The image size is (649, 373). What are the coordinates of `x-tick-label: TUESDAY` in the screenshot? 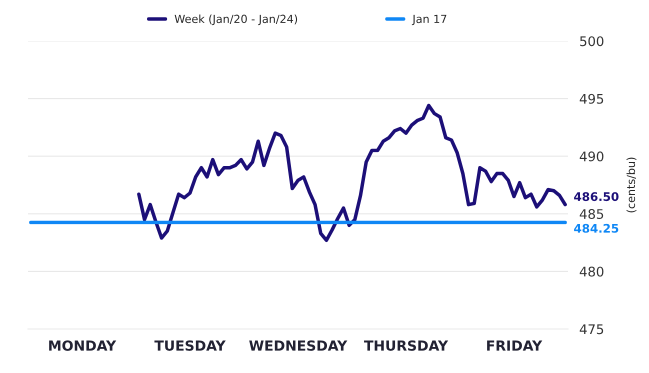 It's located at (190, 345).